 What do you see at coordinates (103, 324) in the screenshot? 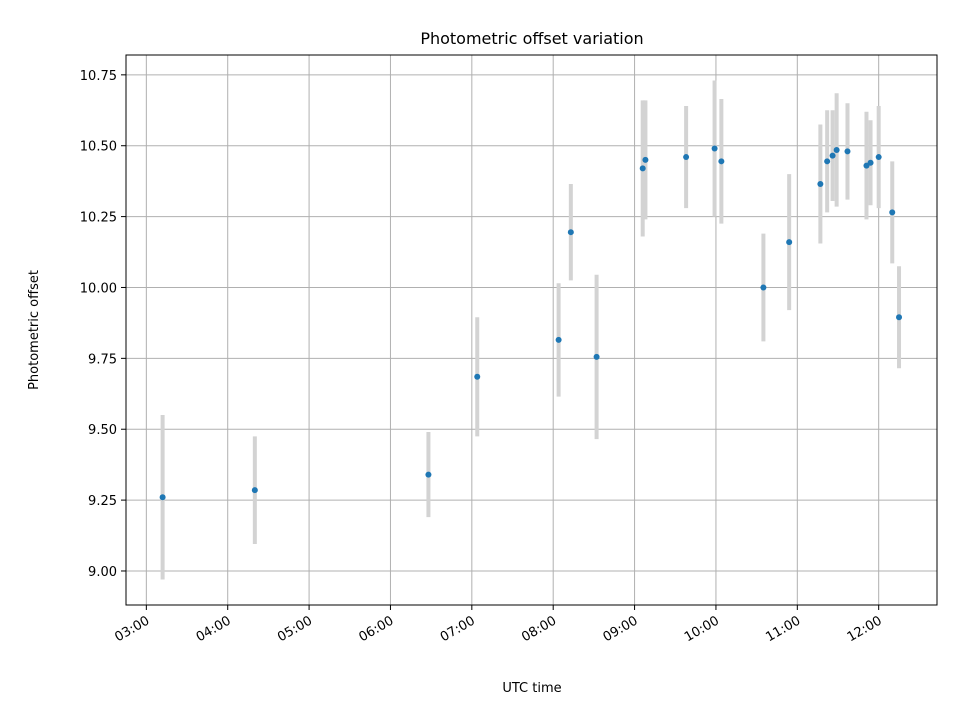
I see `y-axis-ticks: 9.00 9.25 9.50 9.75 10.00 10.25 10.50 10.75` at bounding box center [103, 324].